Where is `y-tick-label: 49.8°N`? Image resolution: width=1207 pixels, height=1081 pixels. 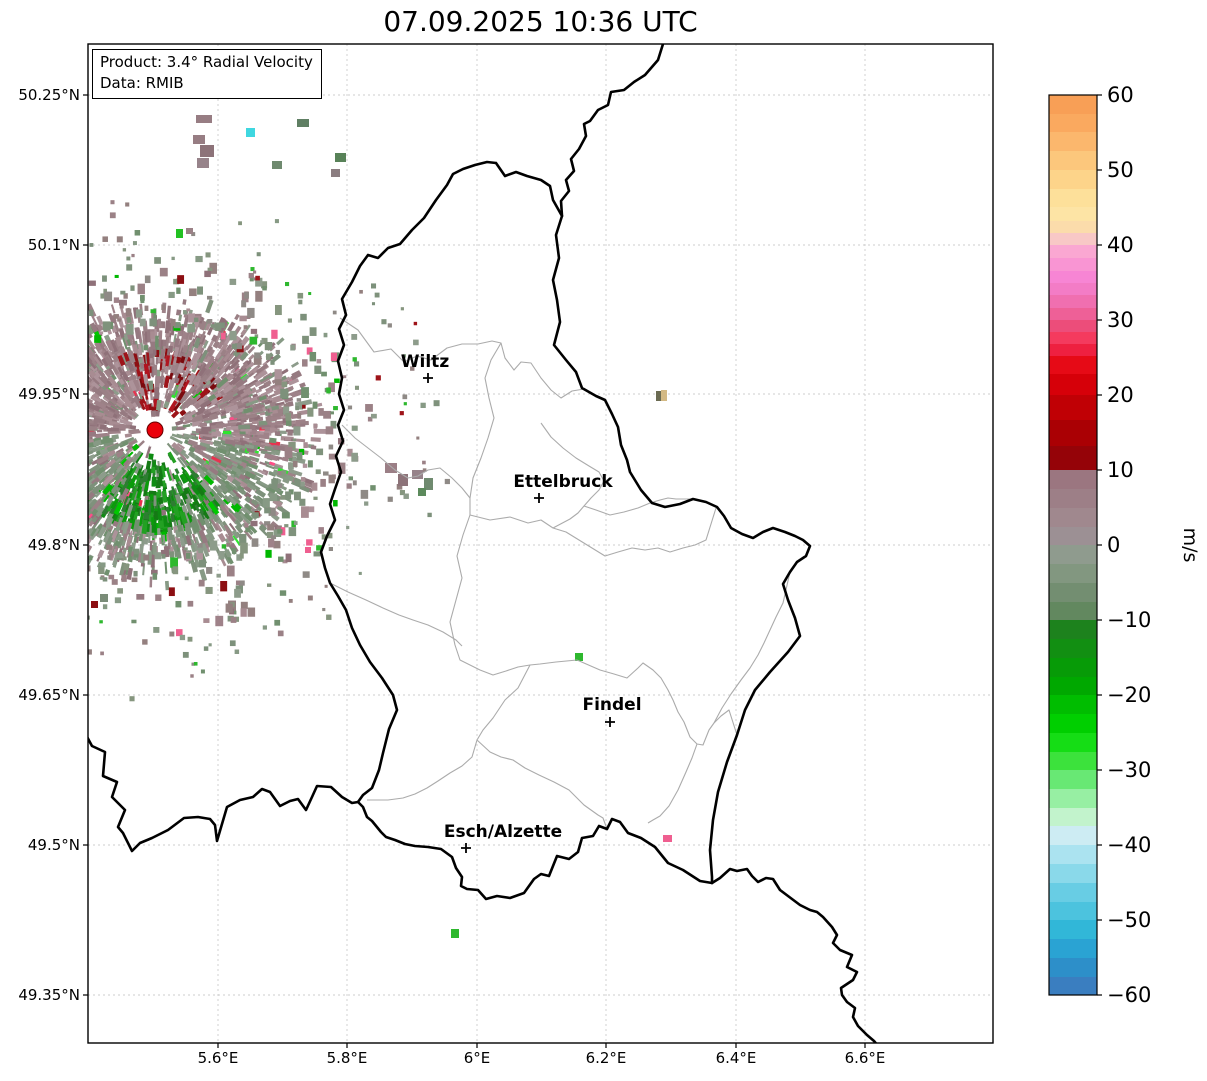
y-tick-label: 49.8°N is located at coordinates (54, 545).